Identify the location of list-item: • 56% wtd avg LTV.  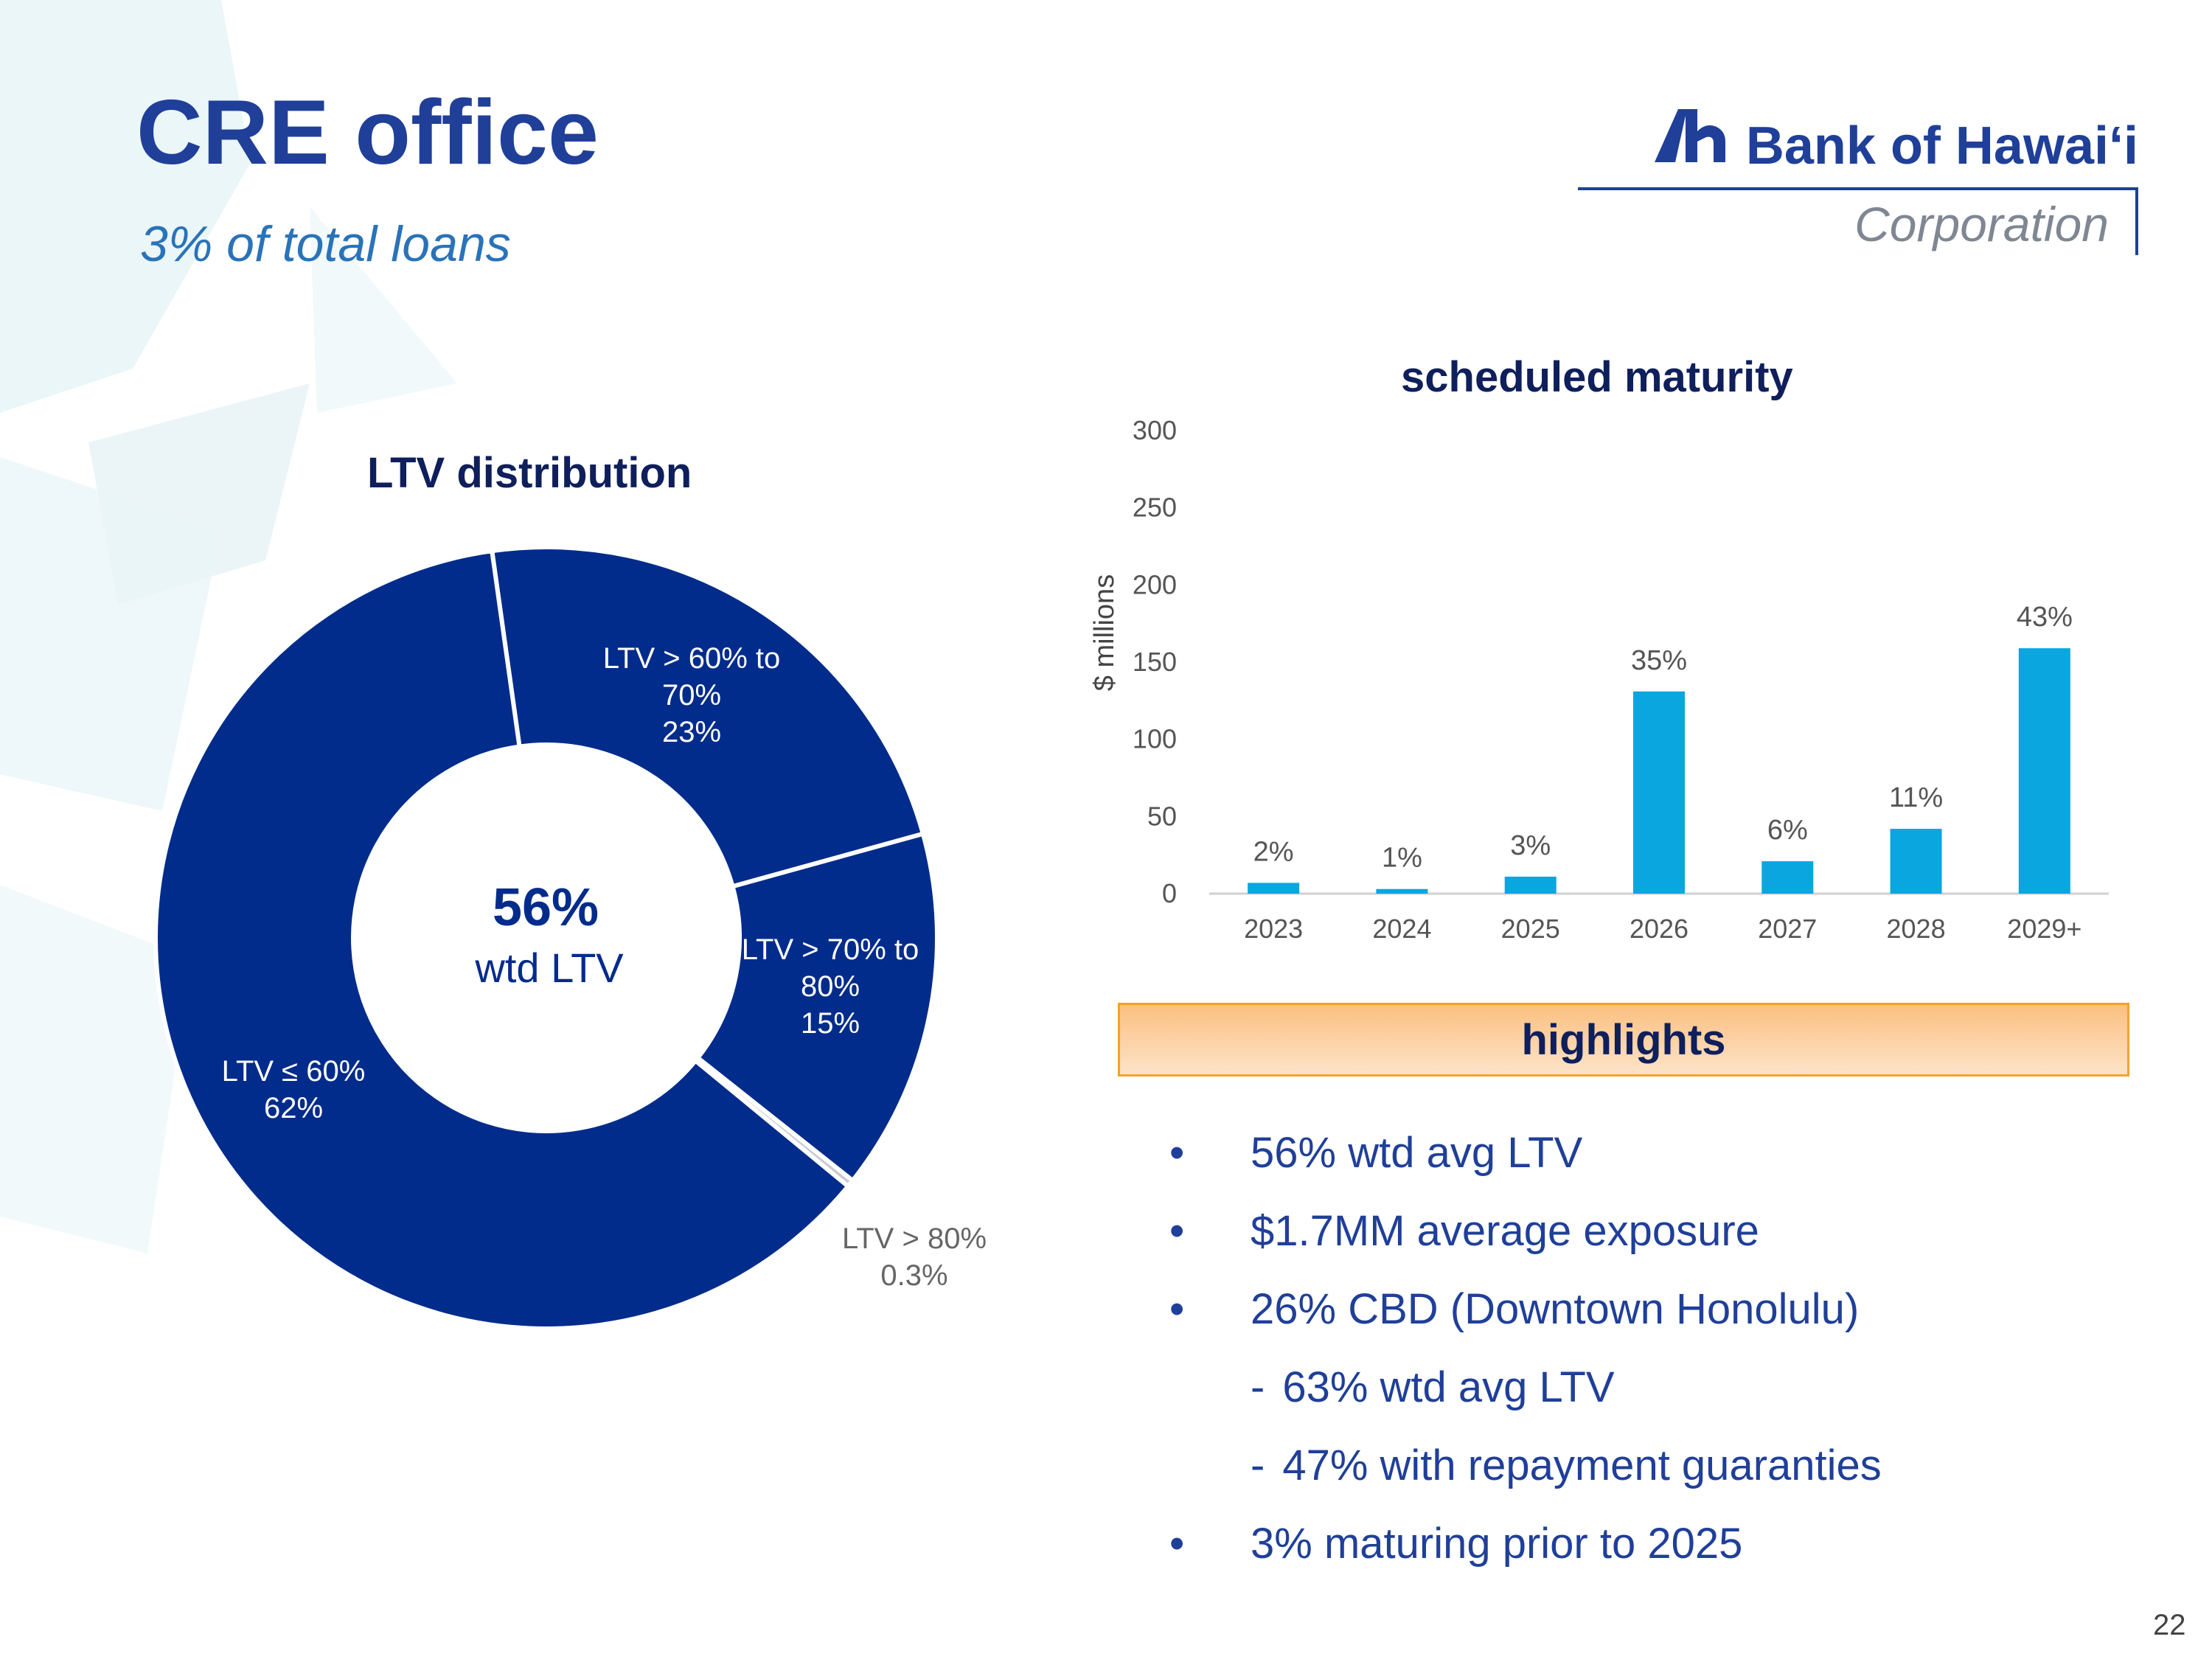
(1644, 1167).